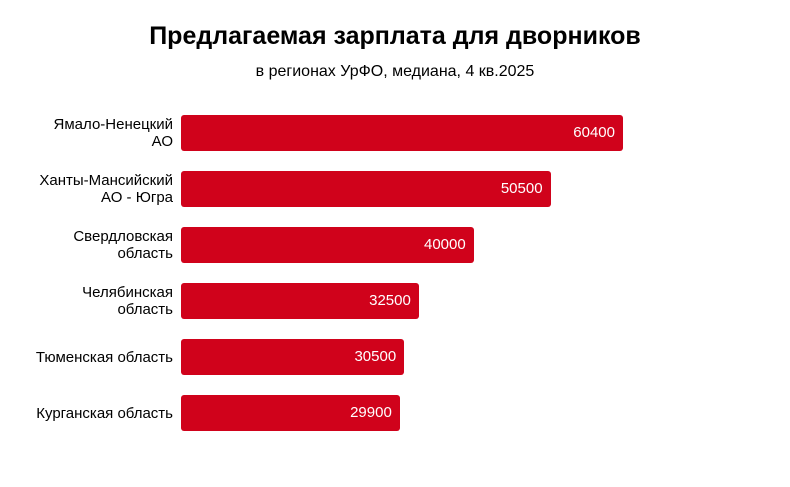  What do you see at coordinates (106, 189) in the screenshot?
I see `category-label: Ханты-Мансийский АО - Югра` at bounding box center [106, 189].